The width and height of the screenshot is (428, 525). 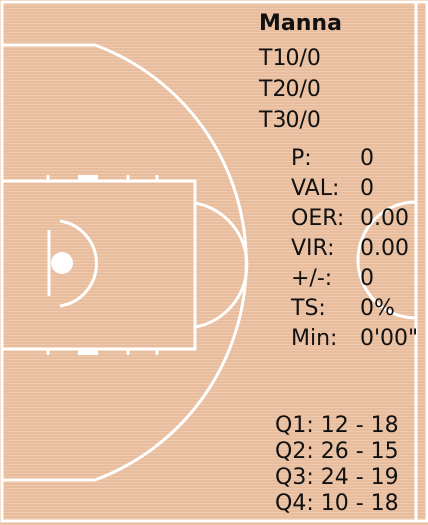 I want to click on stat-label-vir: VIR:, so click(x=313, y=248).